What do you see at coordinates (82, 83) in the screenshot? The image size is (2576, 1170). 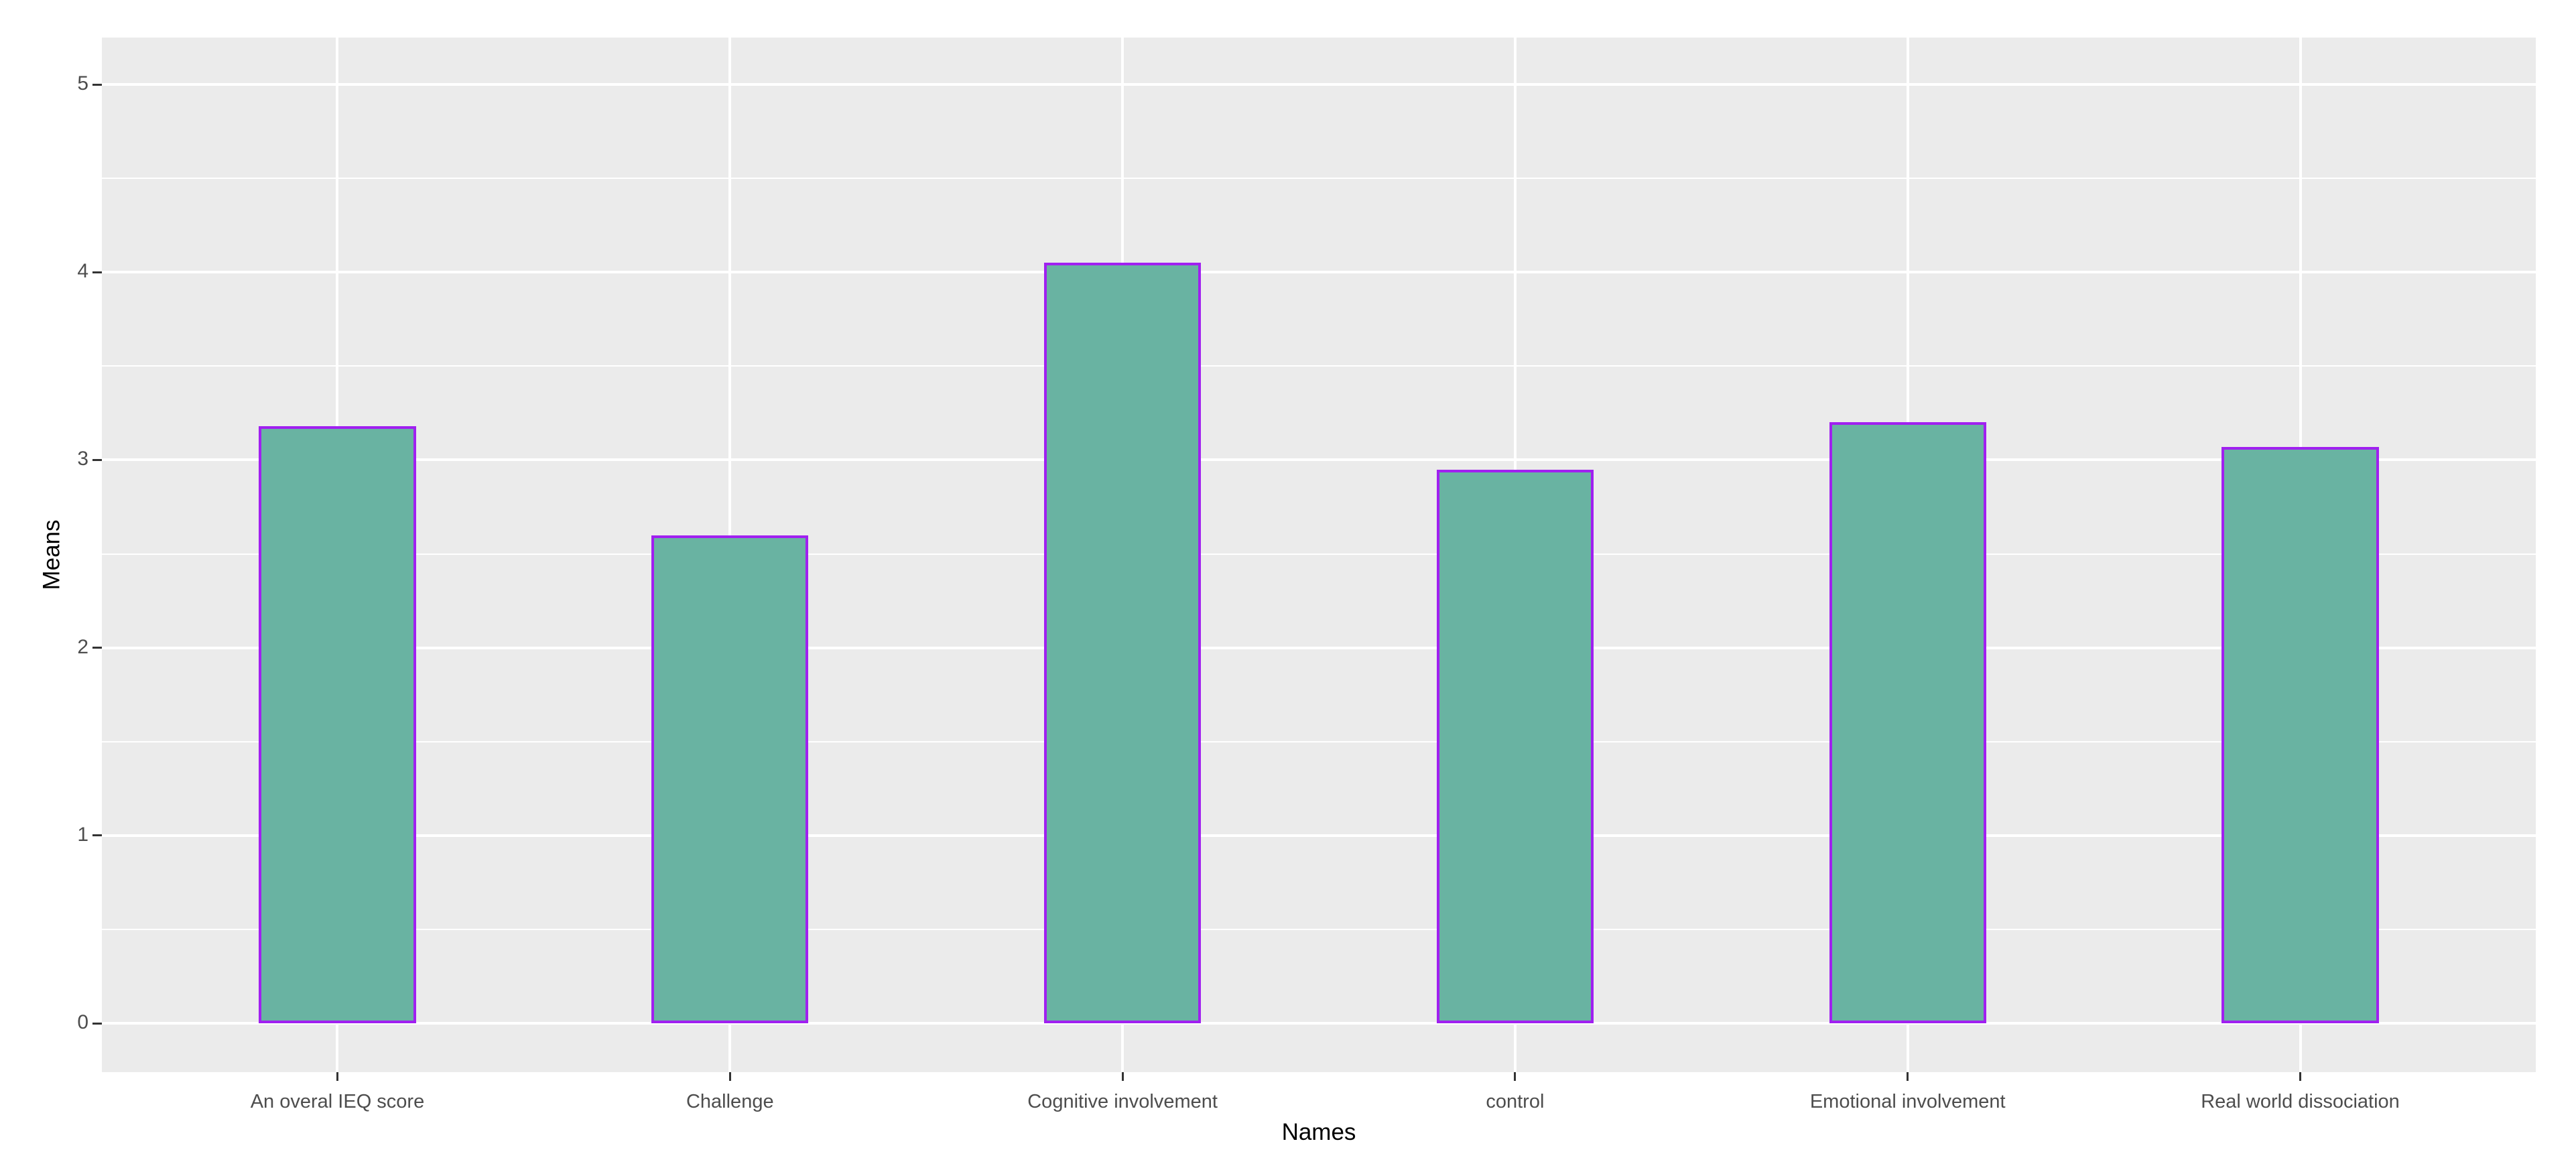 I see `y-axis-tick-label: 5` at bounding box center [82, 83].